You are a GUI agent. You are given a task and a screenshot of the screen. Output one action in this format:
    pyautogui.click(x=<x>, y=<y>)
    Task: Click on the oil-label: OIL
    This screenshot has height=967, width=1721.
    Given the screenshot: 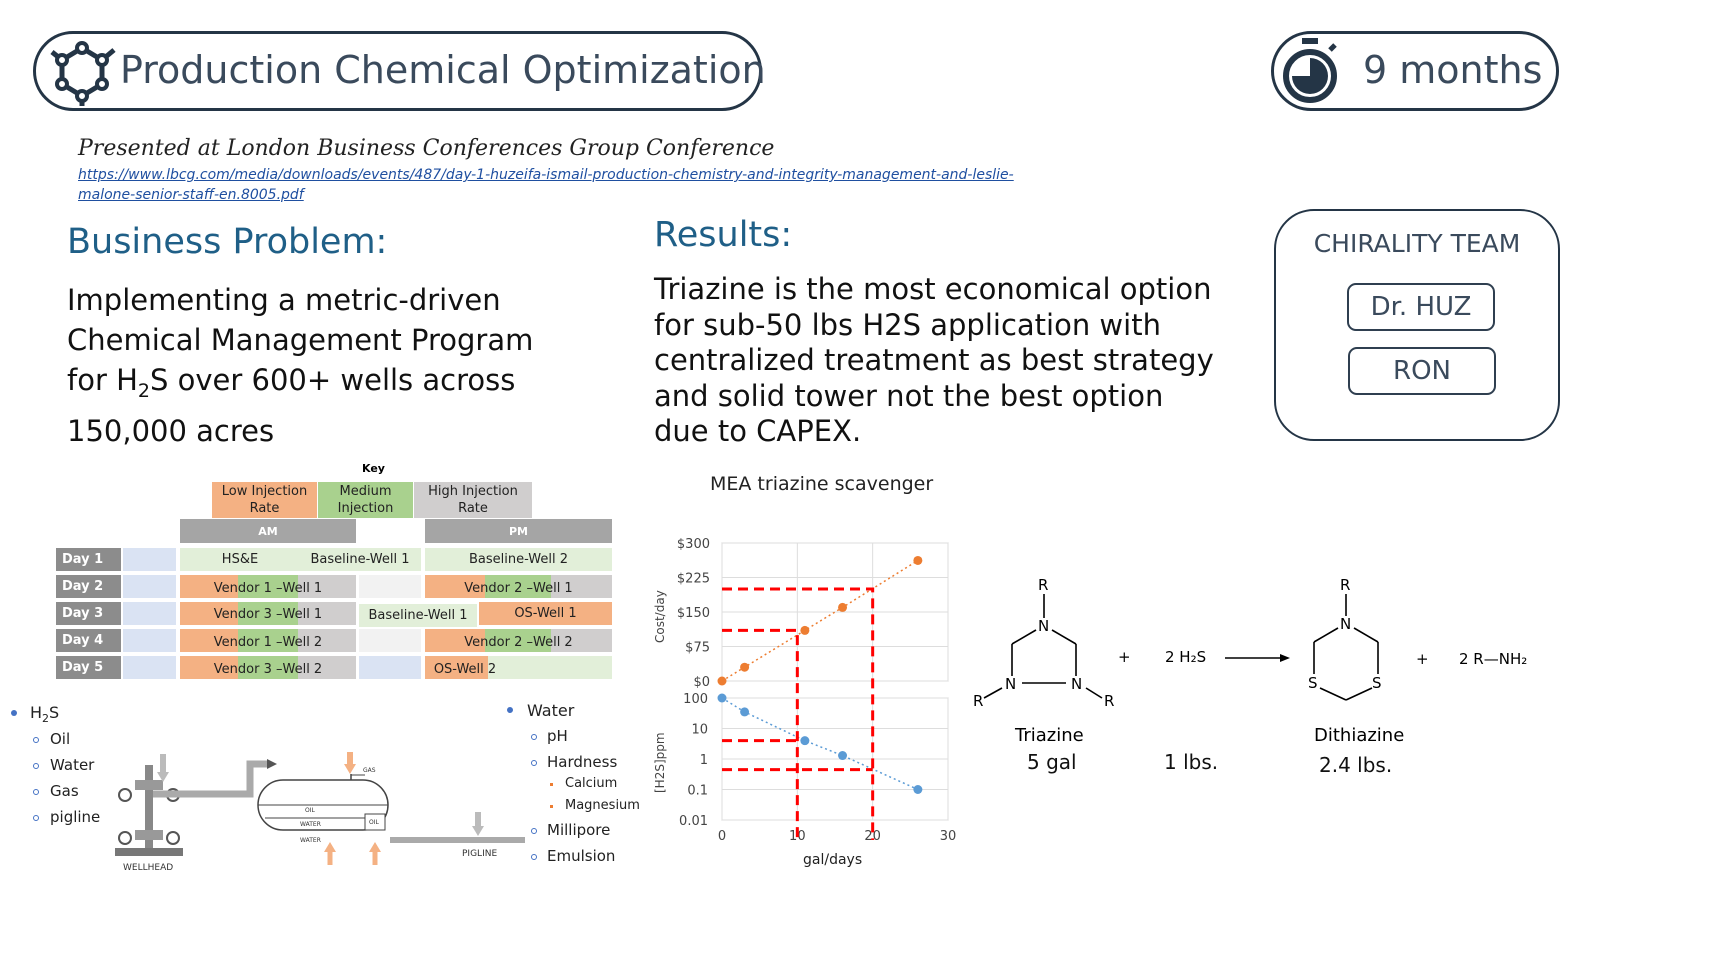 What is the action you would take?
    pyautogui.click(x=310, y=810)
    